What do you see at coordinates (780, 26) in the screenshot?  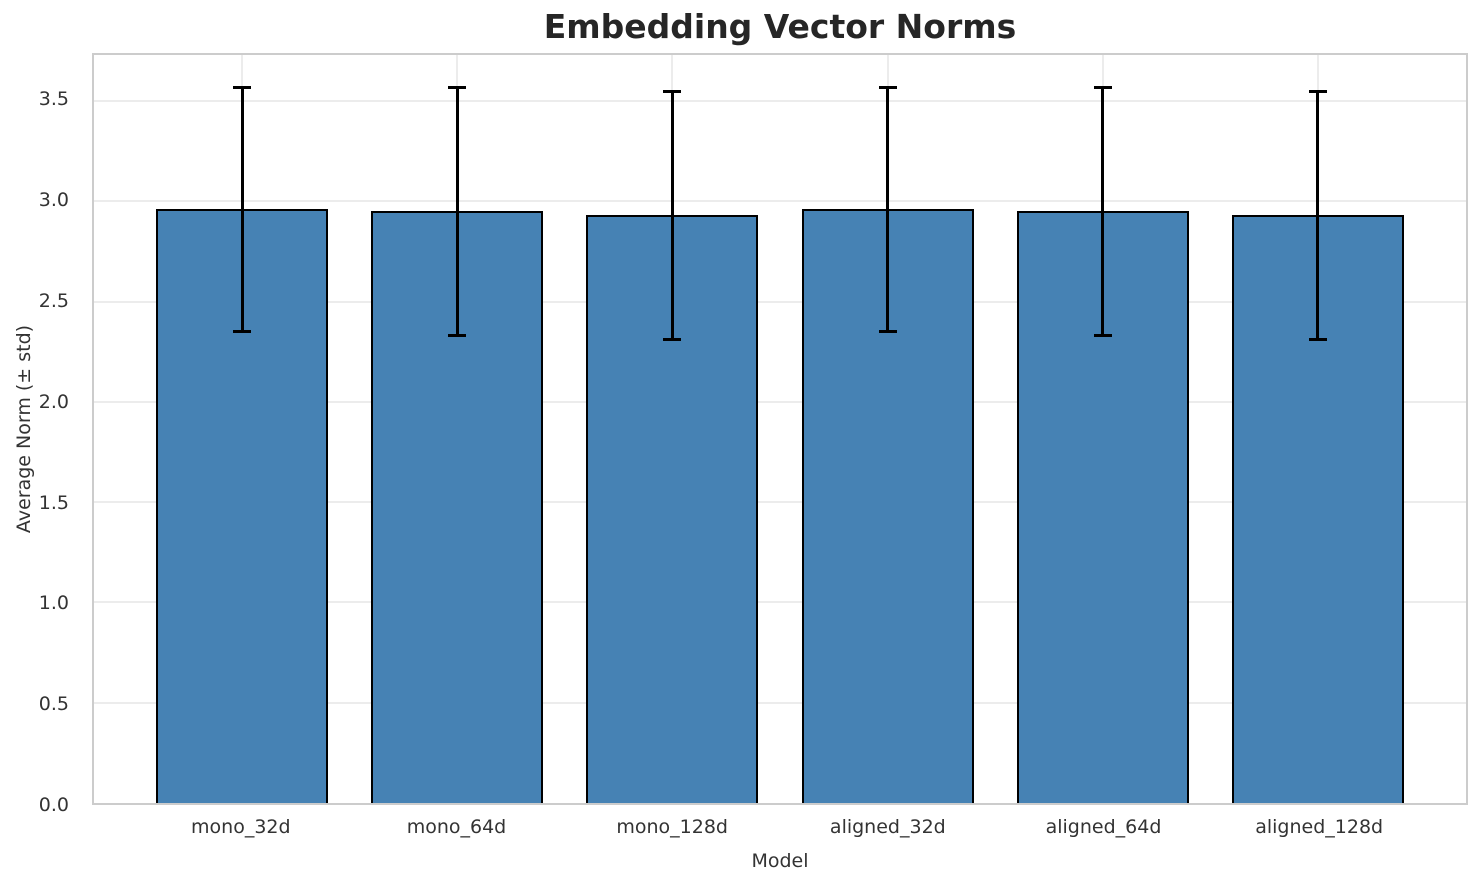 I see `chart-title: Embedding Vector Norms` at bounding box center [780, 26].